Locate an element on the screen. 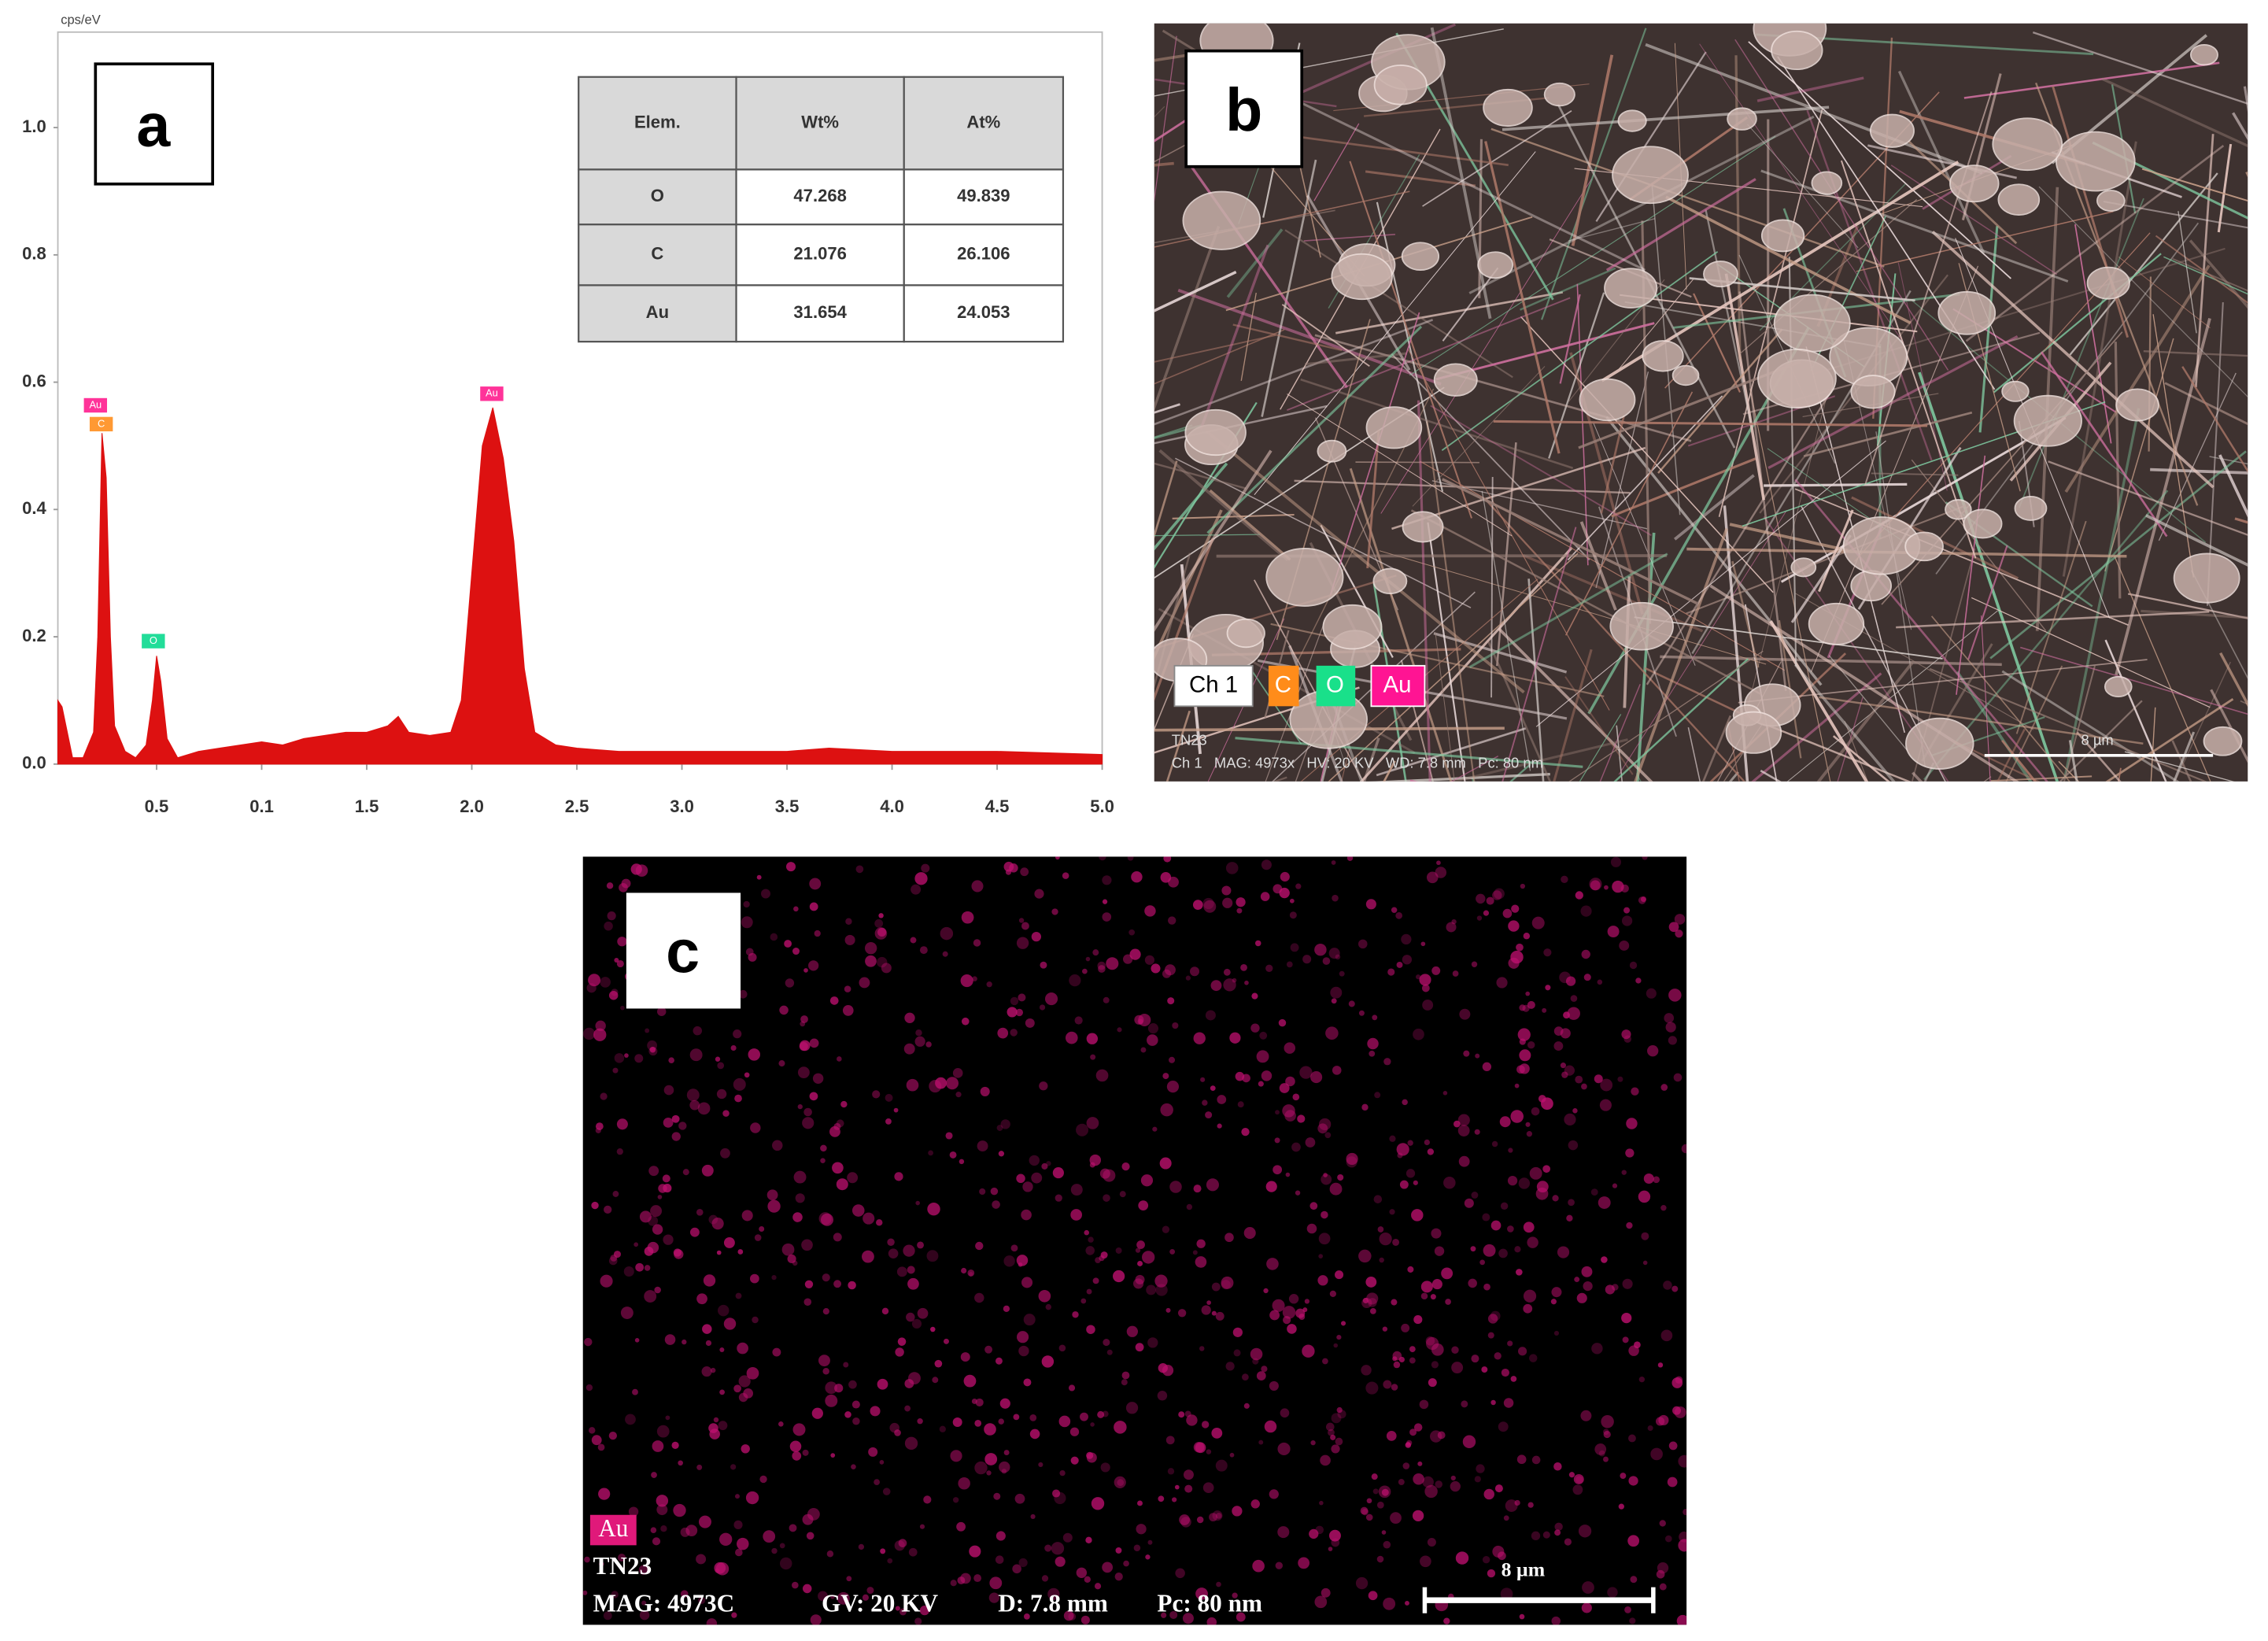  table-cell-text: 31.654 is located at coordinates (820, 312).